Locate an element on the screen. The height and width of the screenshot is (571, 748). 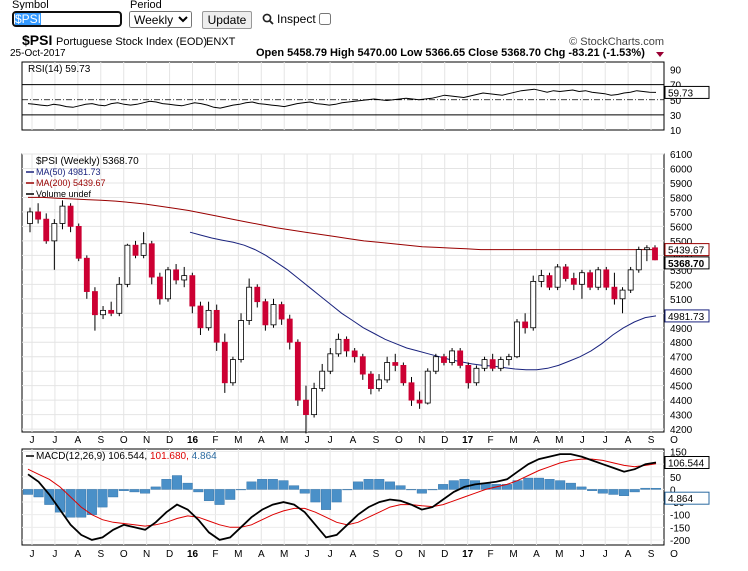
update-button: Update is located at coordinates (227, 20).